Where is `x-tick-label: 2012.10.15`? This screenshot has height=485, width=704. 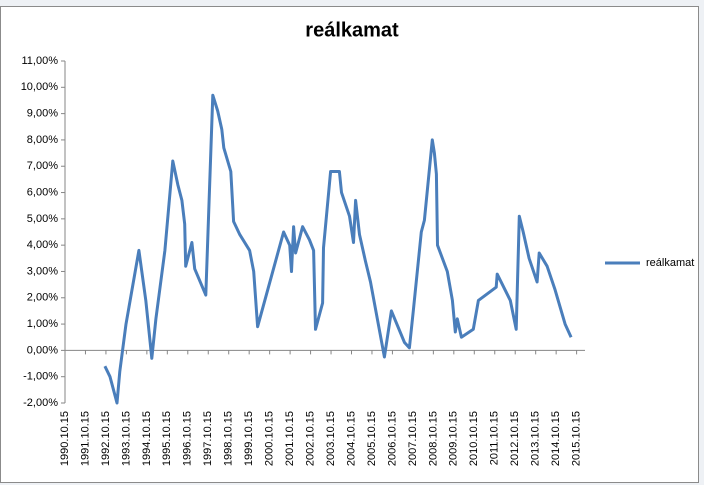
x-tick-label: 2012.10.15 is located at coordinates (515, 438).